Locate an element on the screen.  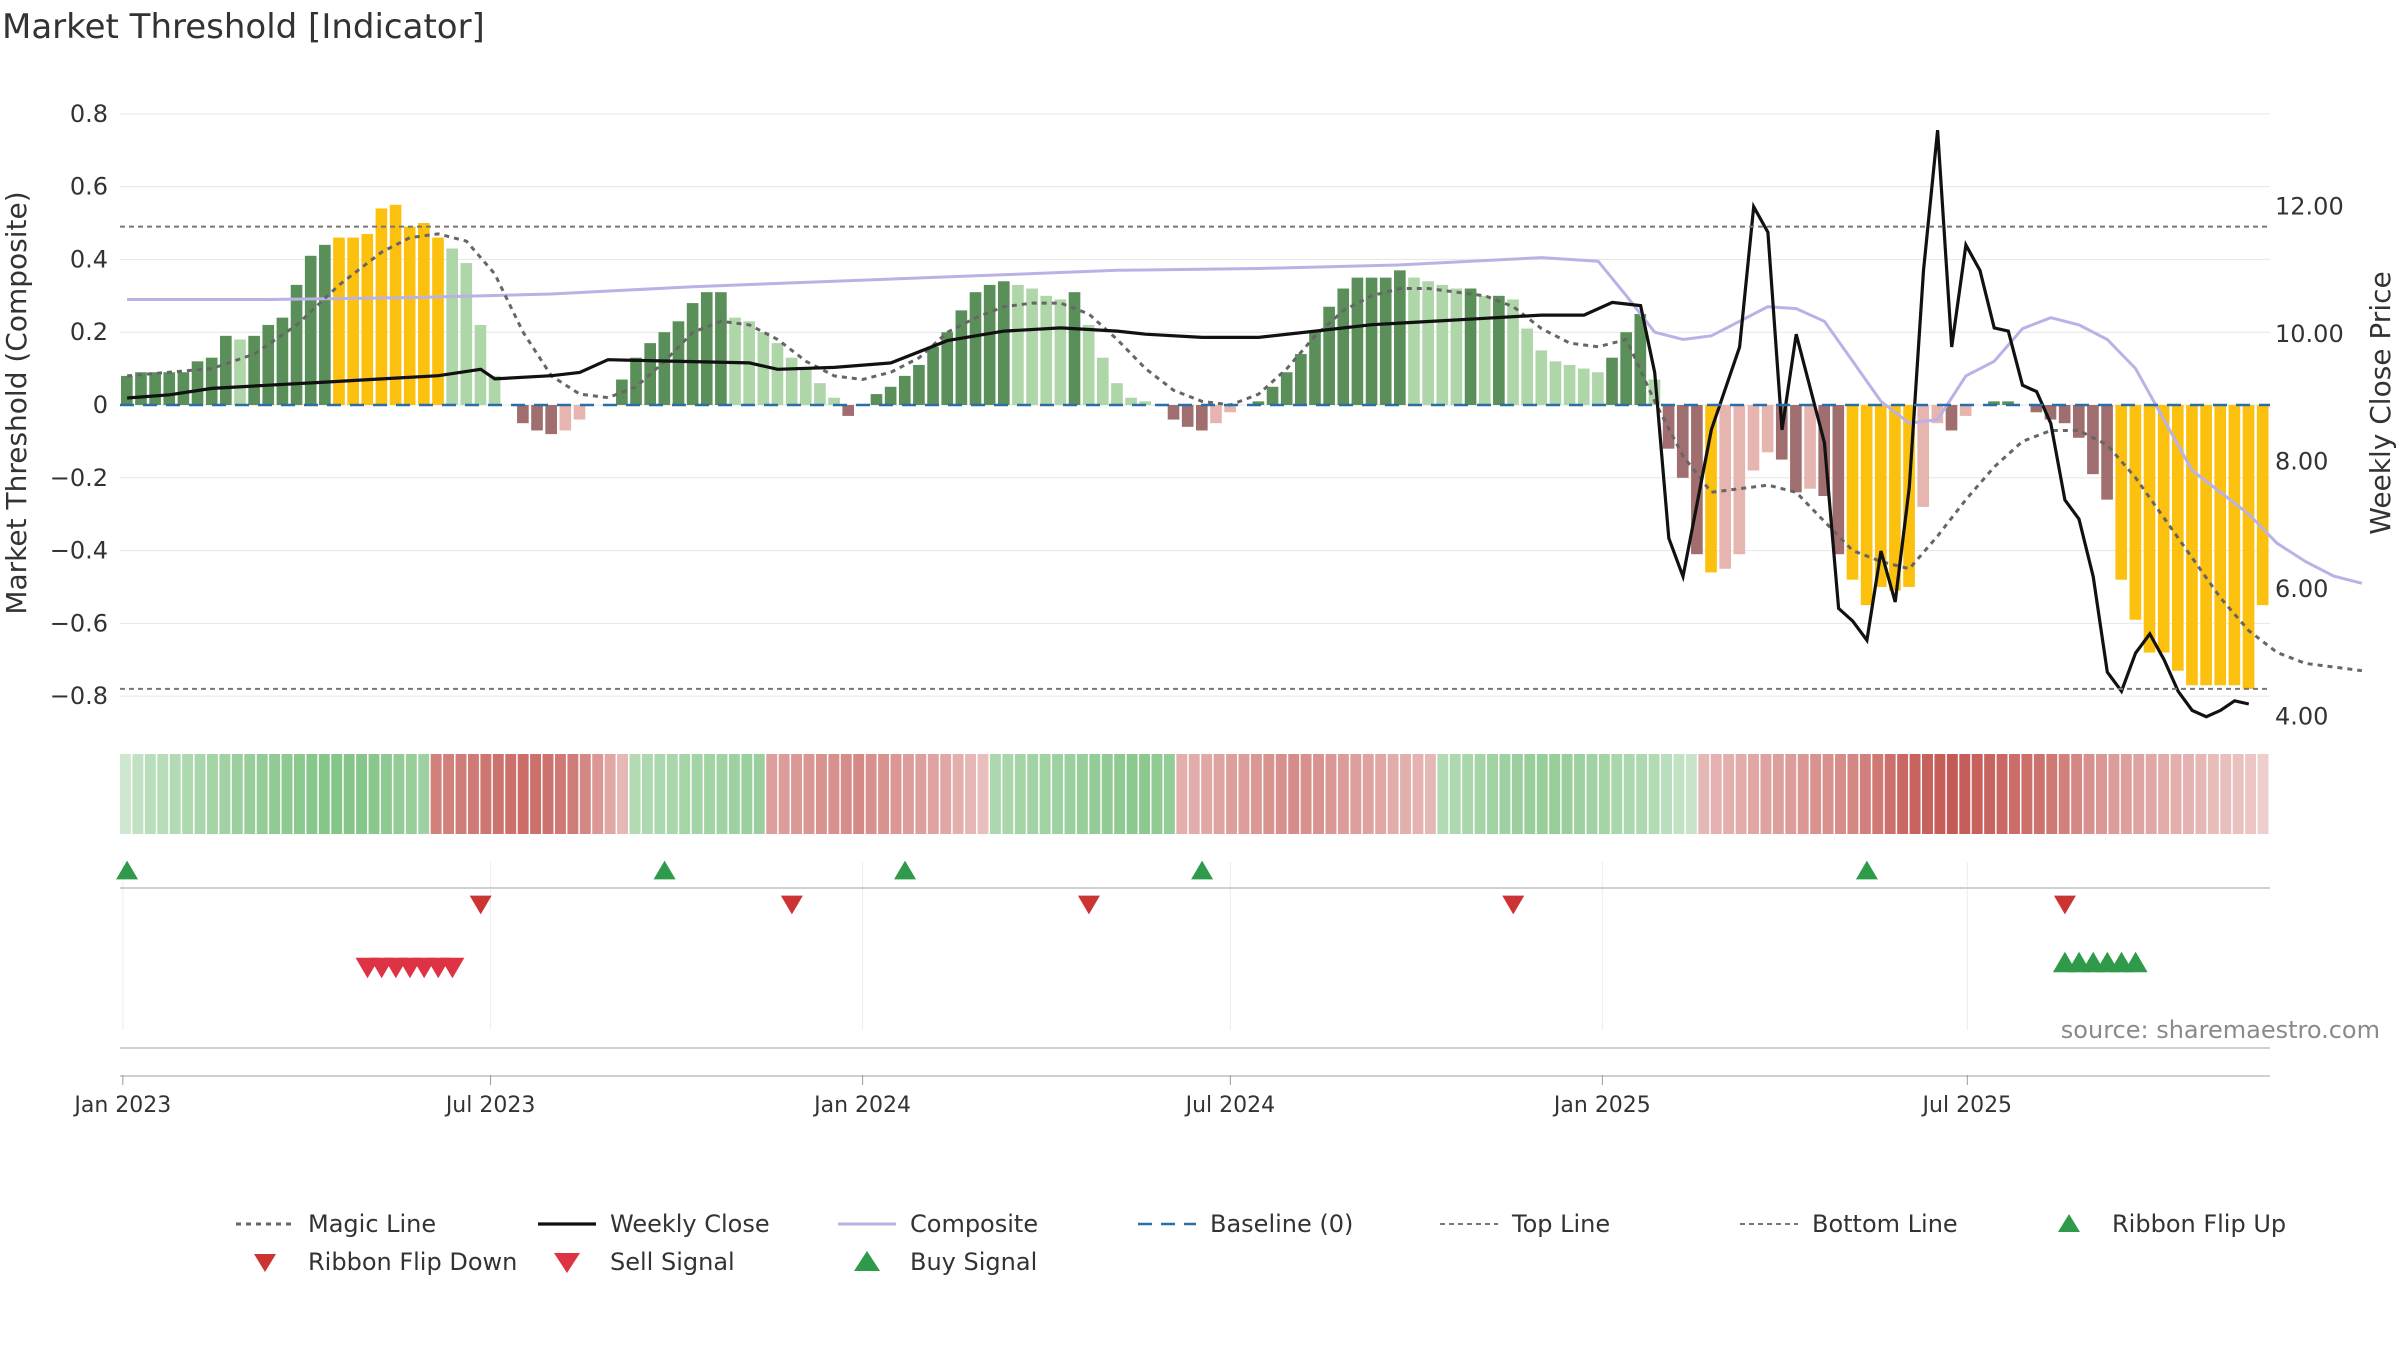
legend-label-top: Top Line is located at coordinates (1560, 1224).